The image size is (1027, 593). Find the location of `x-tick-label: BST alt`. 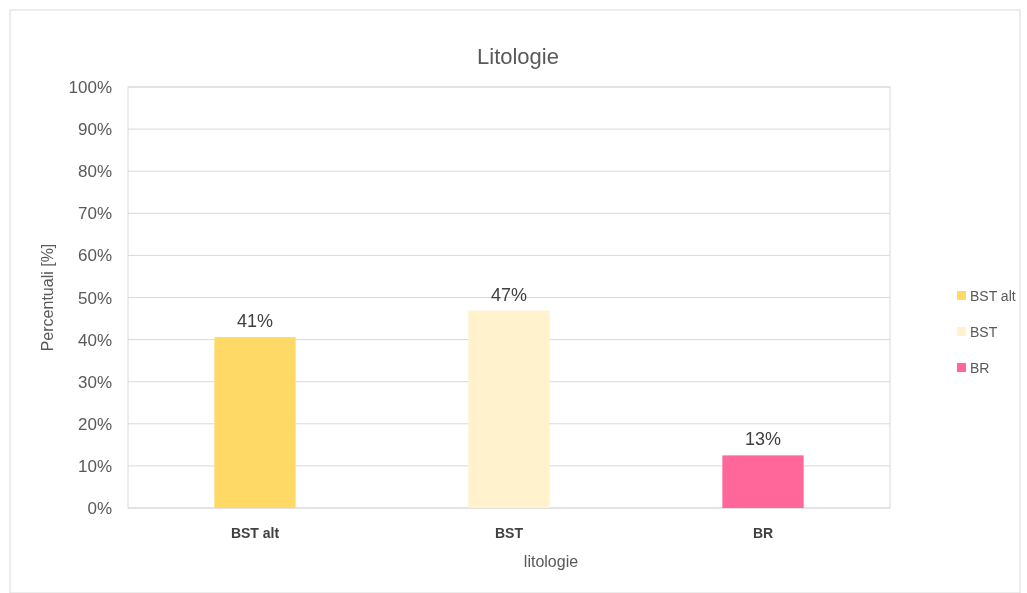

x-tick-label: BST alt is located at coordinates (255, 533).